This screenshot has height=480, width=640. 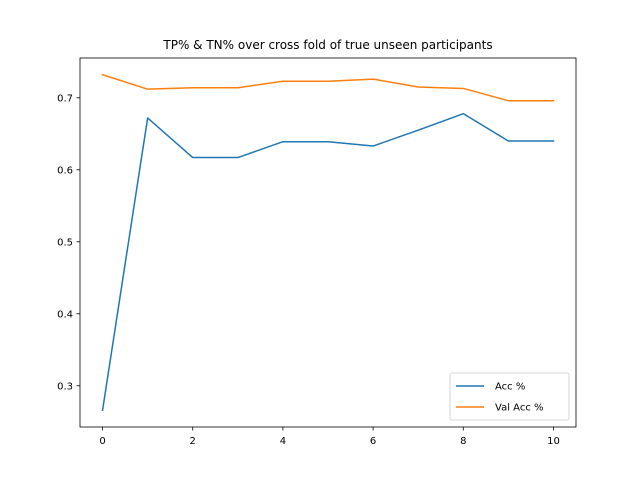 I want to click on y-tick-label: 0.3, so click(x=65, y=386).